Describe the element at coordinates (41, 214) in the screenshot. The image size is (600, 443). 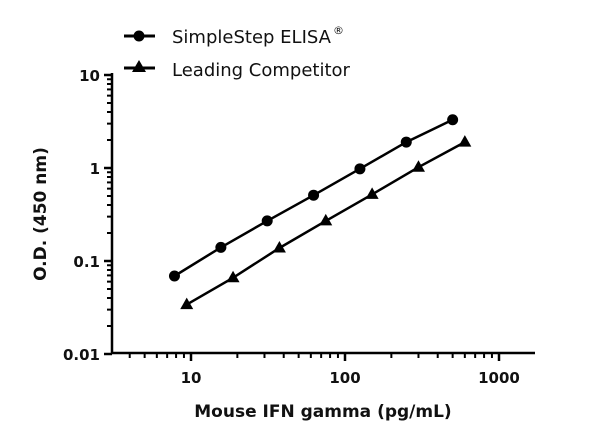
I see `y-axis-title: O.D. (450 nm)` at that location.